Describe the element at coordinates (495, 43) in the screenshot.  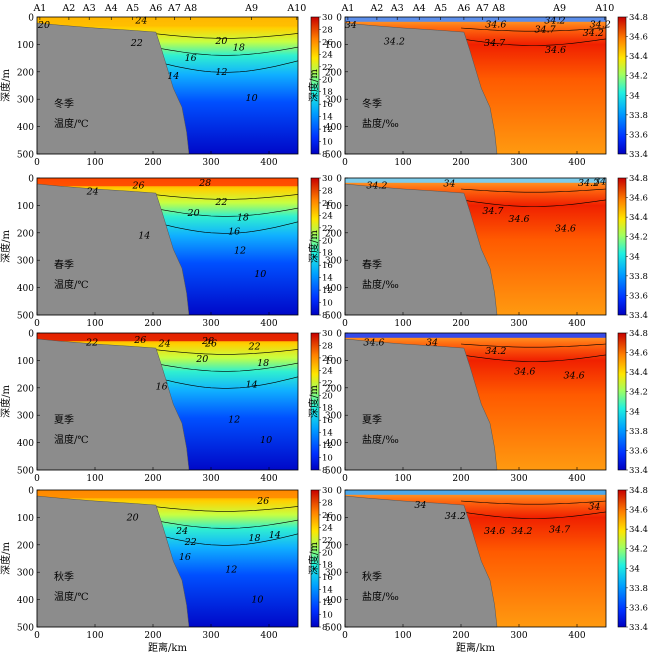
I see `contour-label: 34.7` at that location.